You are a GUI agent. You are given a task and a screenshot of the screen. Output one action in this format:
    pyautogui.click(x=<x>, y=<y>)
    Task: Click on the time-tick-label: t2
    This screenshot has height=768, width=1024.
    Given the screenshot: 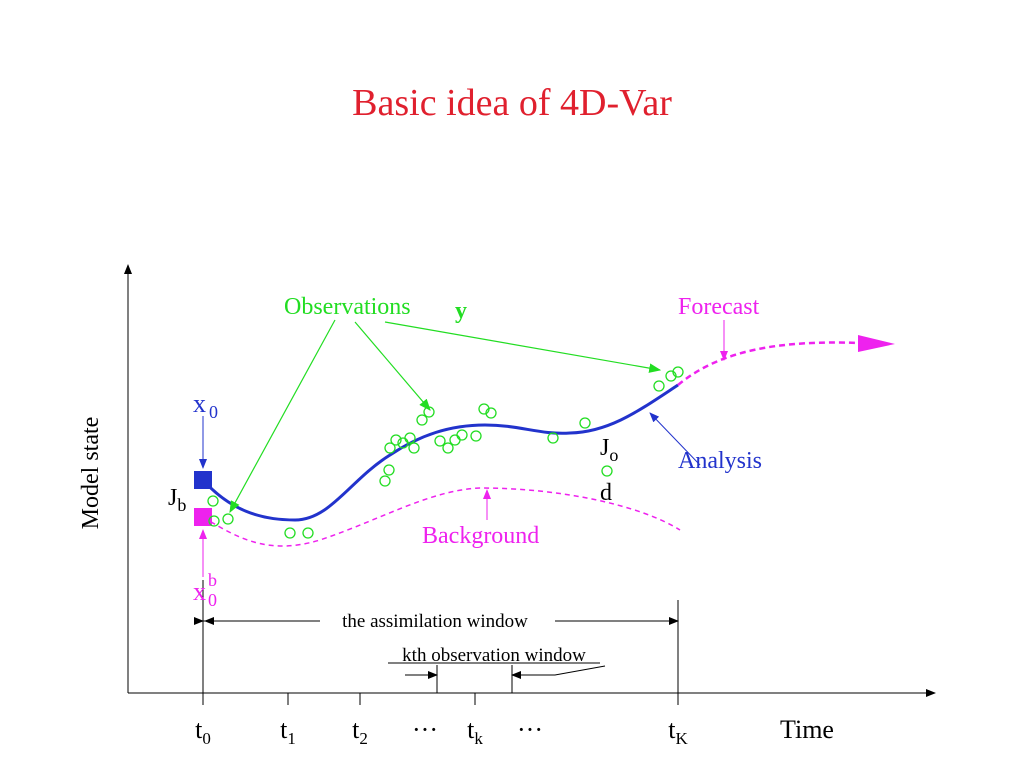 What is the action you would take?
    pyautogui.click(x=360, y=731)
    